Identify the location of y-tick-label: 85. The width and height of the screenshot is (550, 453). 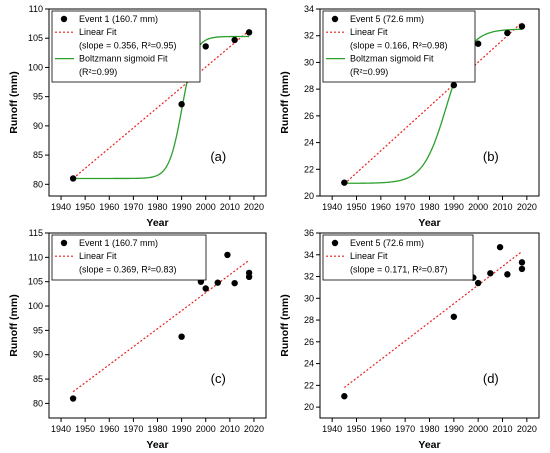
(38, 155).